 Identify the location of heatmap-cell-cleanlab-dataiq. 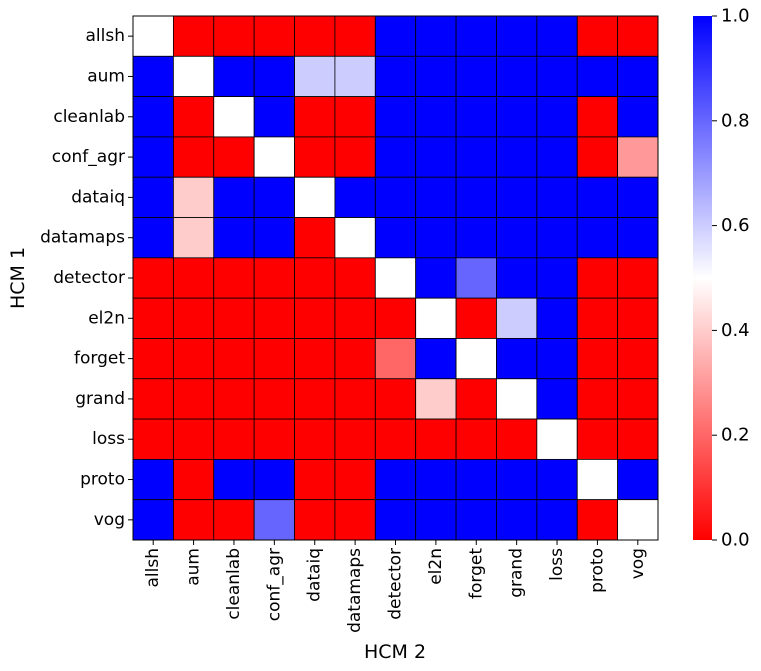
(315, 117).